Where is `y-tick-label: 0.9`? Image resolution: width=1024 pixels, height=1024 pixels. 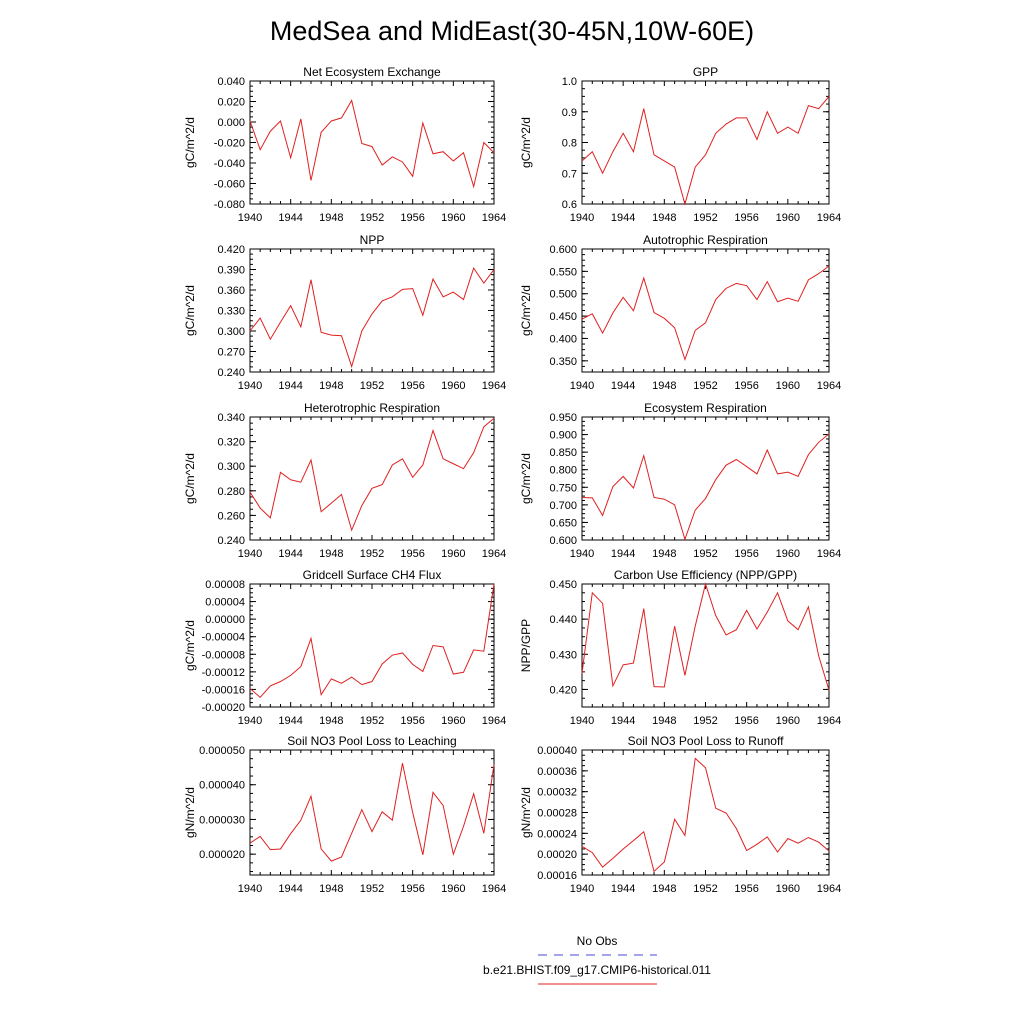
y-tick-label: 0.9 is located at coordinates (569, 113).